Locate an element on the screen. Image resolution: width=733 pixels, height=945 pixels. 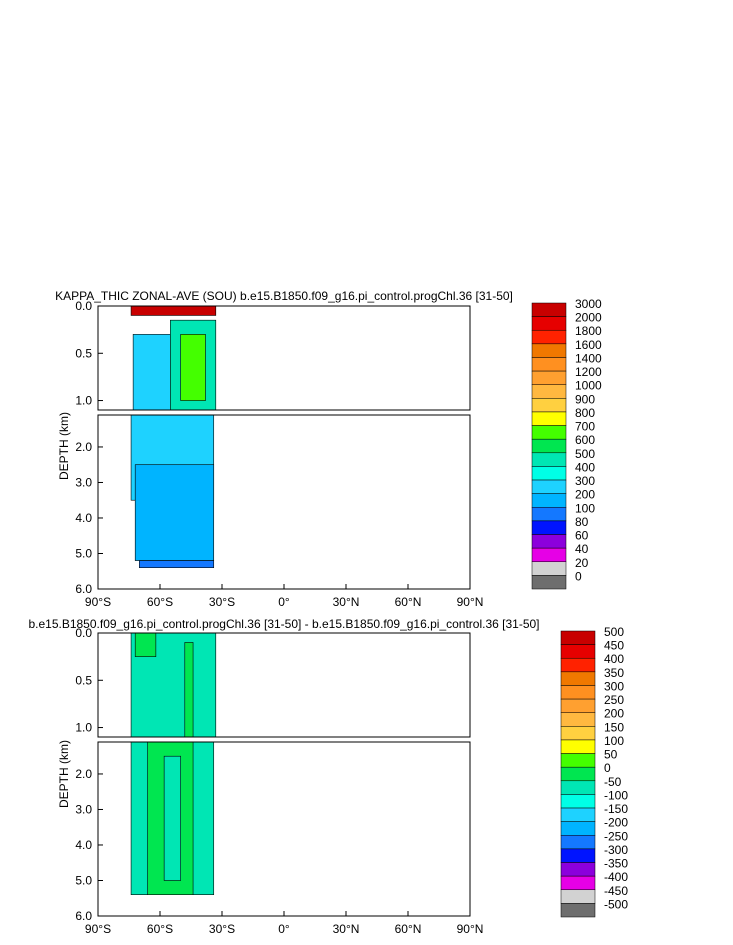
colorbar-label: -300 is located at coordinates (616, 850).